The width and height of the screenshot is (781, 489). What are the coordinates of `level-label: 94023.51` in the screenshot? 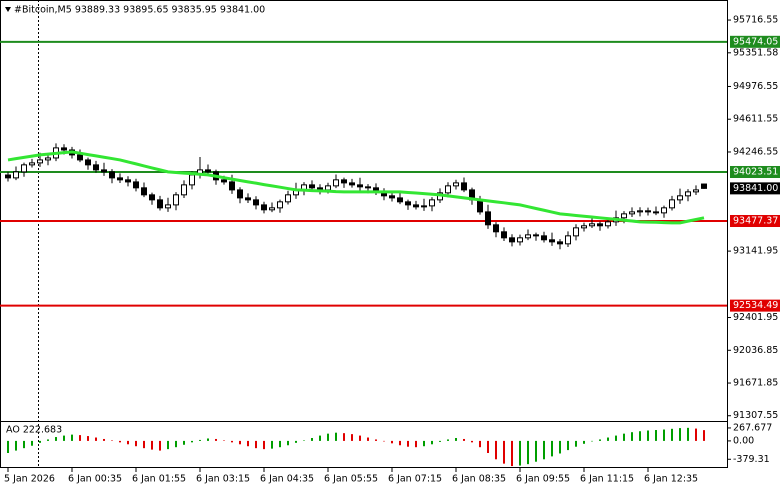 It's located at (755, 171).